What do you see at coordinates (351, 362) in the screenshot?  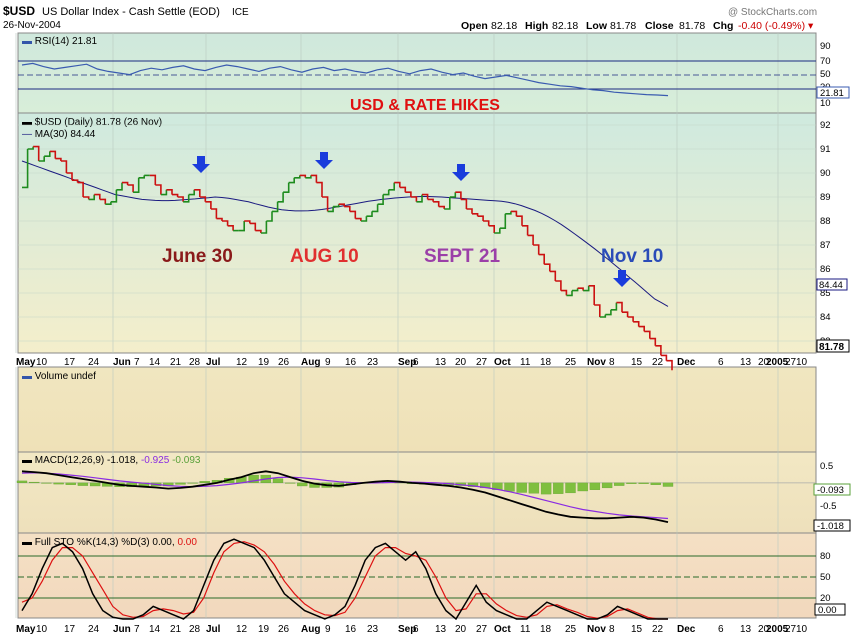 I see `x-tick-xaxis-top-15: 16` at bounding box center [351, 362].